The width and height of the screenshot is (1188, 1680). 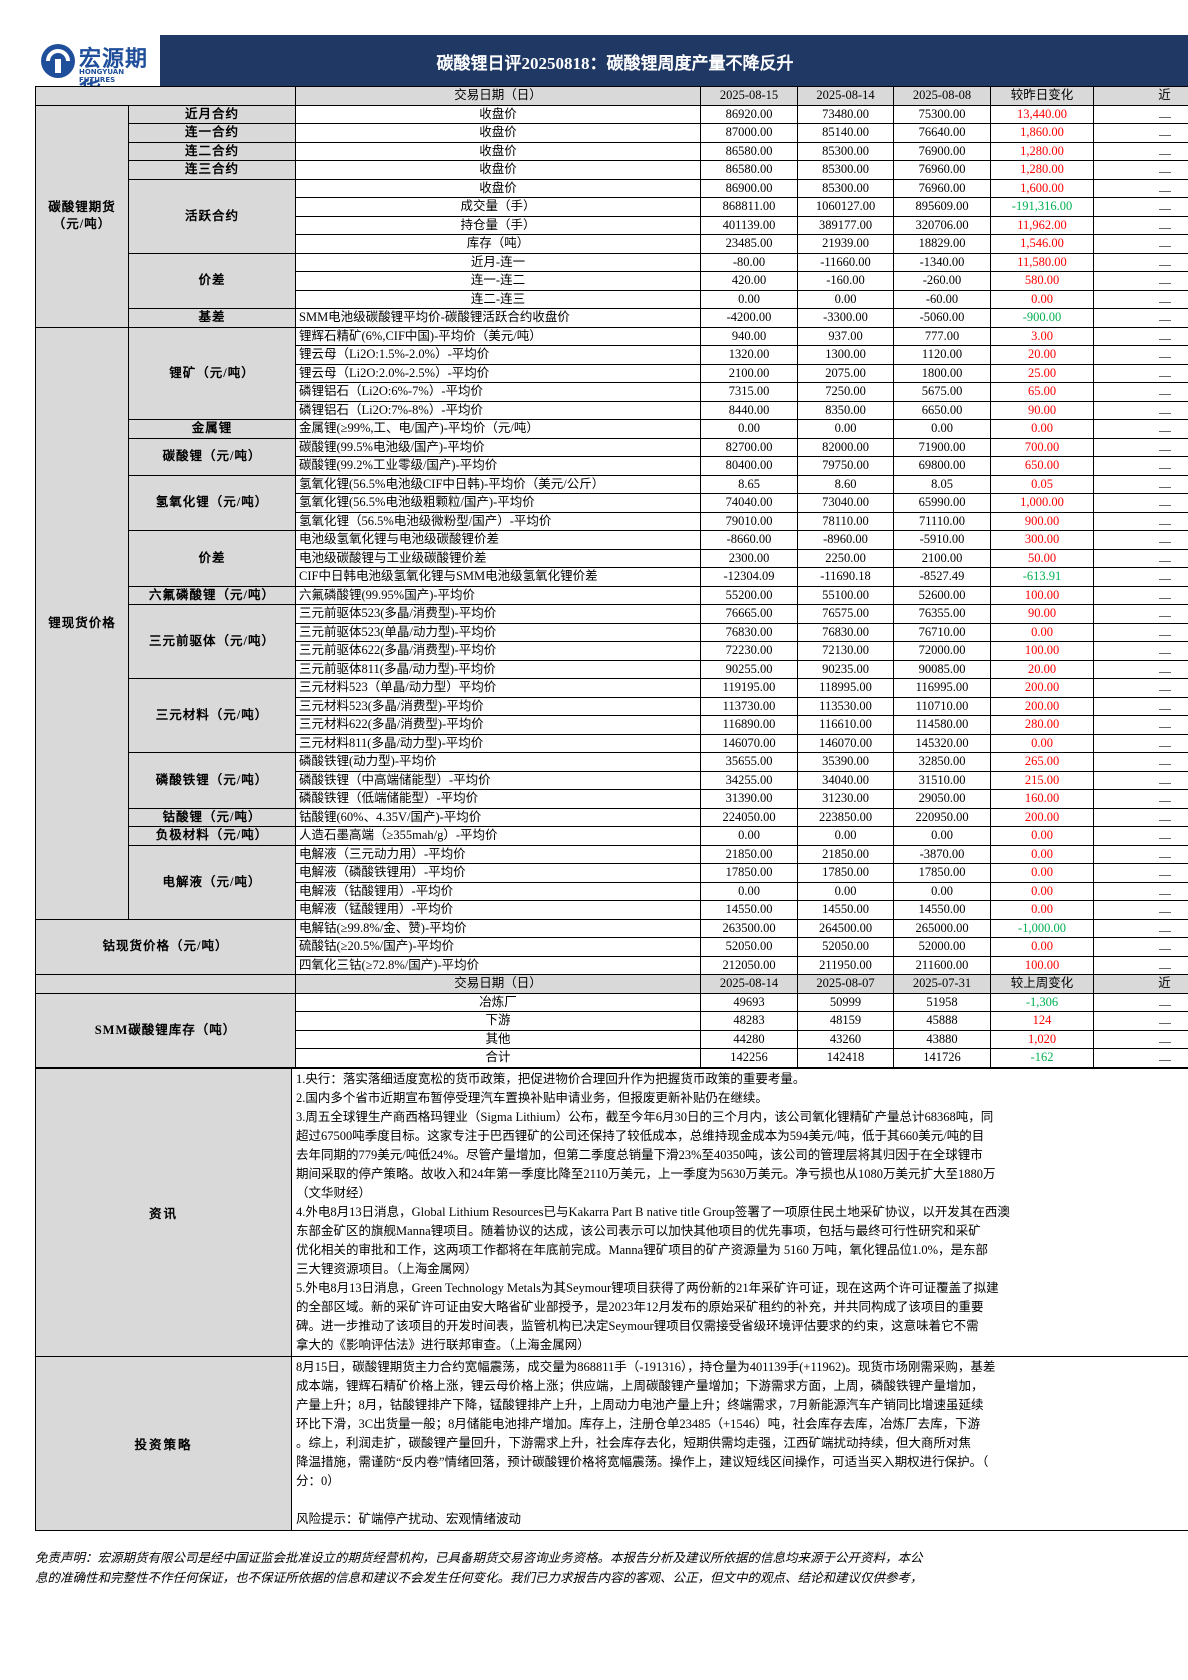 I want to click on text-line: 分：0）, so click(x=318, y=1481).